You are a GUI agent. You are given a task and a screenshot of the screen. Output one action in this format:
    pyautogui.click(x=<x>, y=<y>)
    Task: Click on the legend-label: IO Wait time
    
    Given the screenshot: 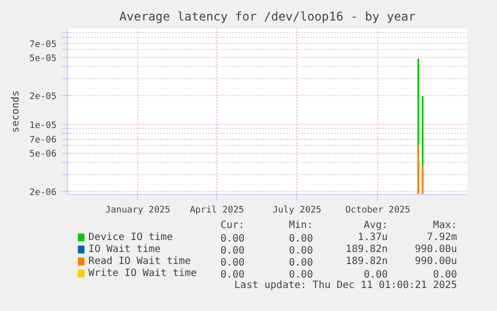 What is the action you would take?
    pyautogui.click(x=124, y=249)
    